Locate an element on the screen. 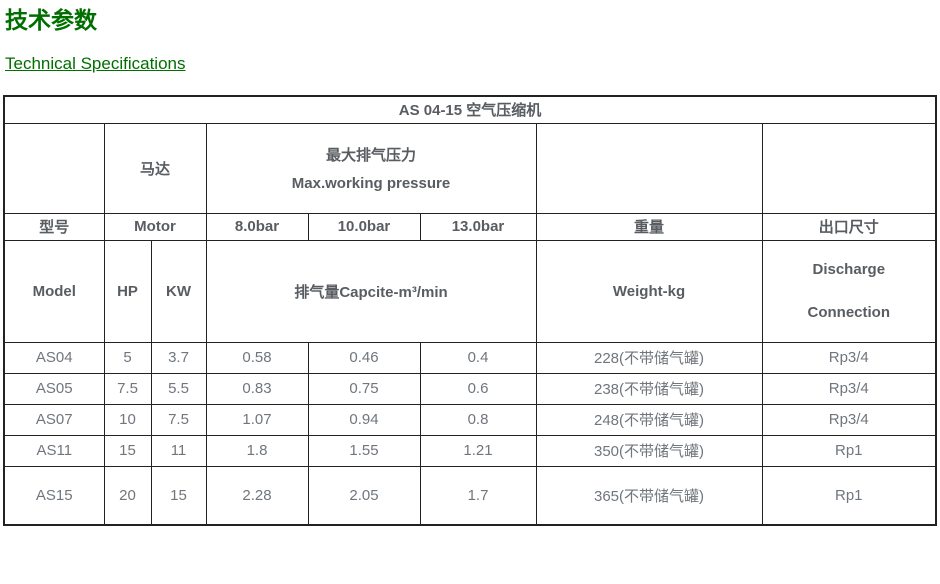 The image size is (940, 584). cell-capacity-10bar: 0.94 is located at coordinates (364, 419).